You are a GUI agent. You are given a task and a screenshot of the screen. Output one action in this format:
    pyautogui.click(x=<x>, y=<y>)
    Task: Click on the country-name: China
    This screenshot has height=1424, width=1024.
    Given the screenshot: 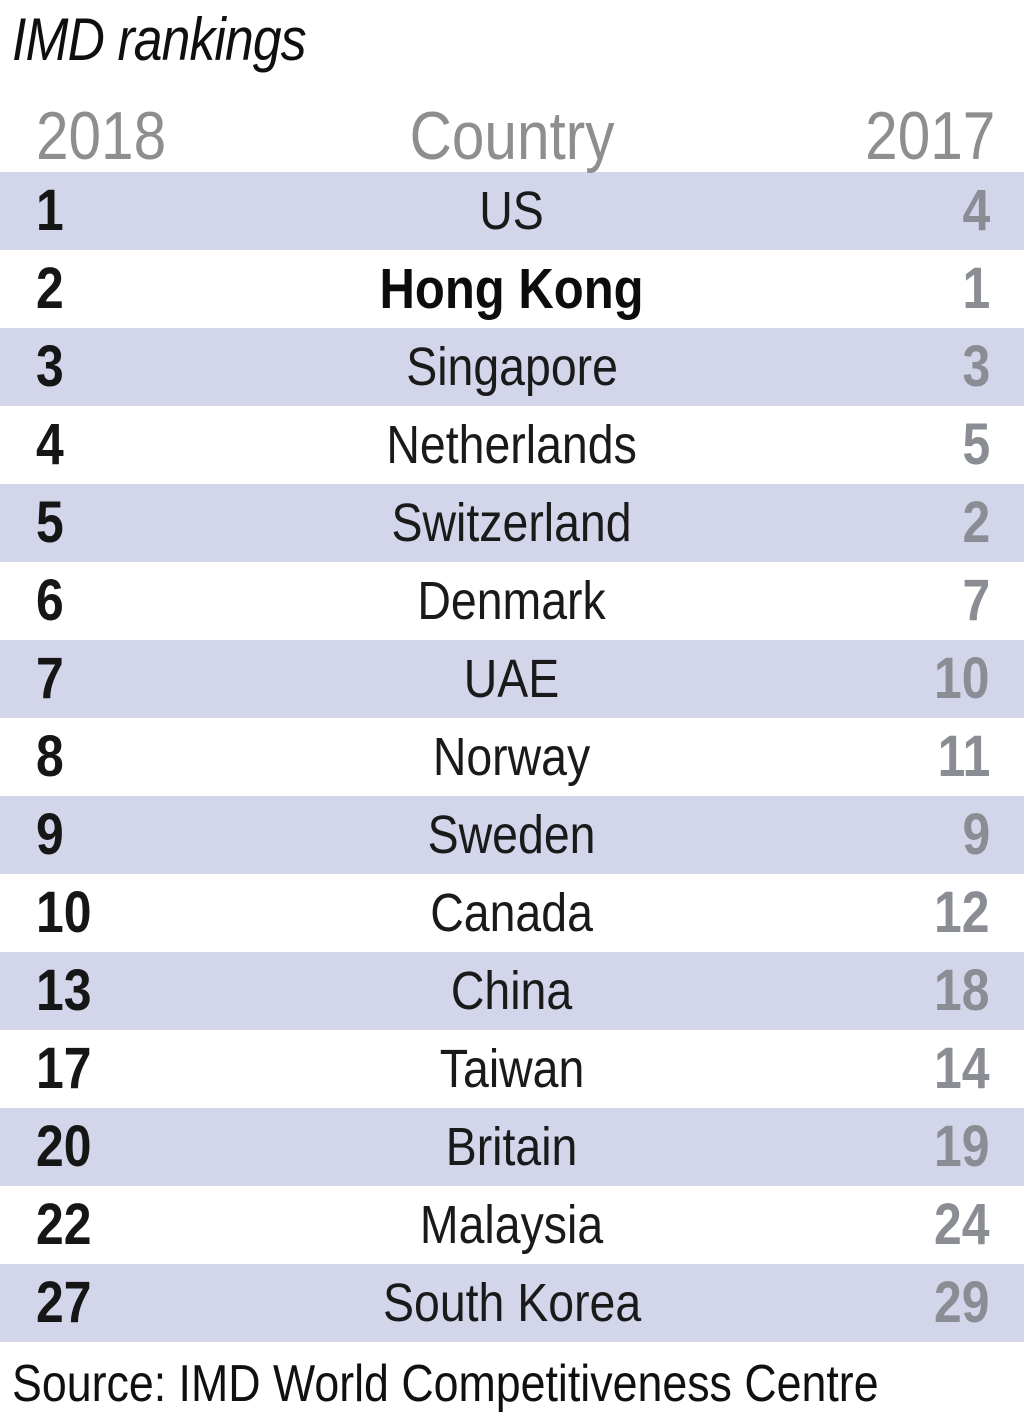 What is the action you would take?
    pyautogui.click(x=512, y=991)
    